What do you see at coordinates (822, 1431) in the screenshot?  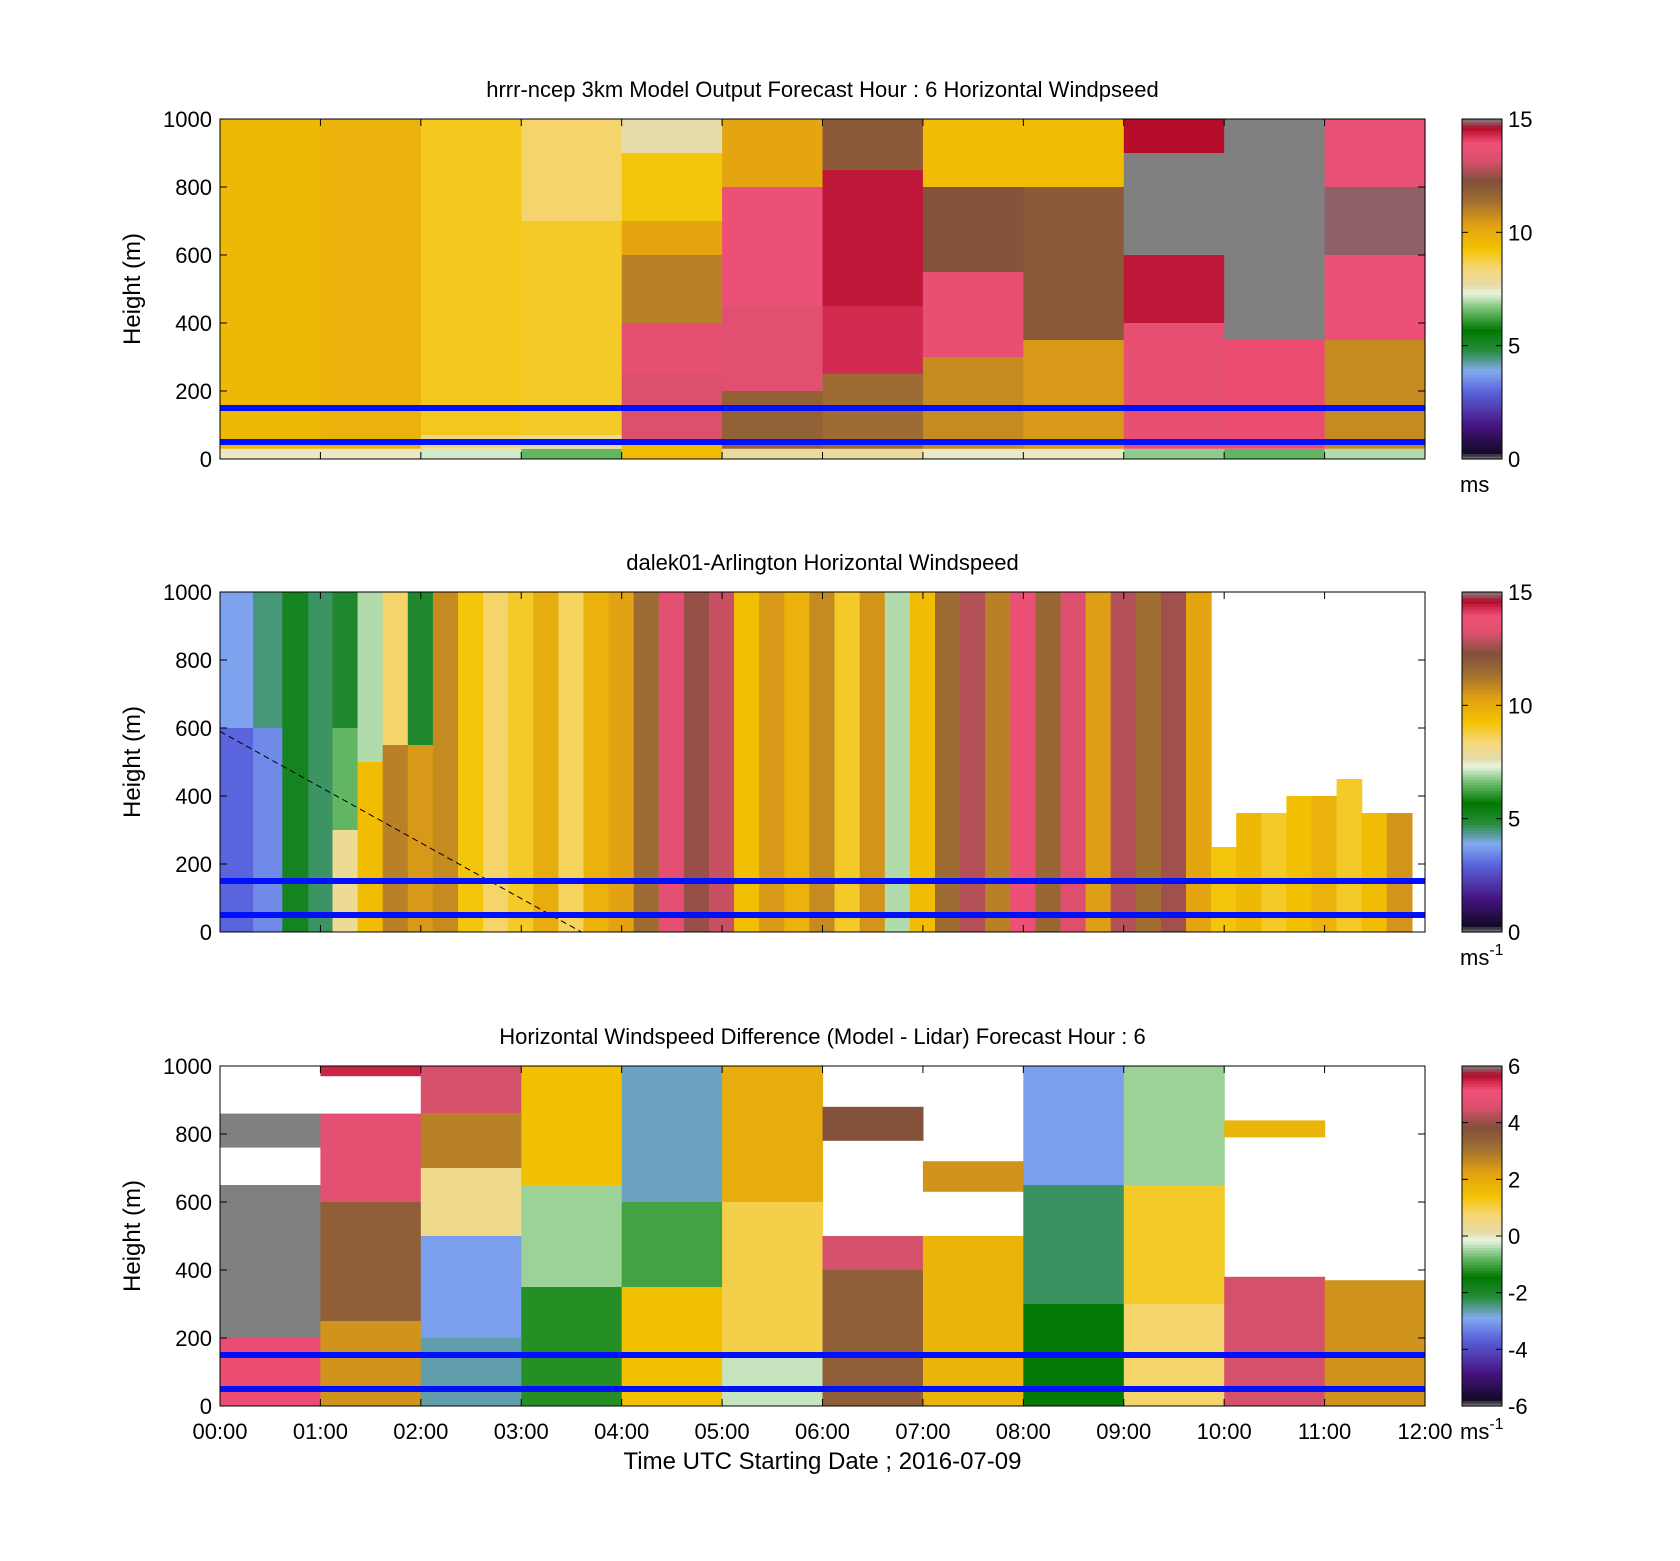 I see `x-tick-label: 06:00` at bounding box center [822, 1431].